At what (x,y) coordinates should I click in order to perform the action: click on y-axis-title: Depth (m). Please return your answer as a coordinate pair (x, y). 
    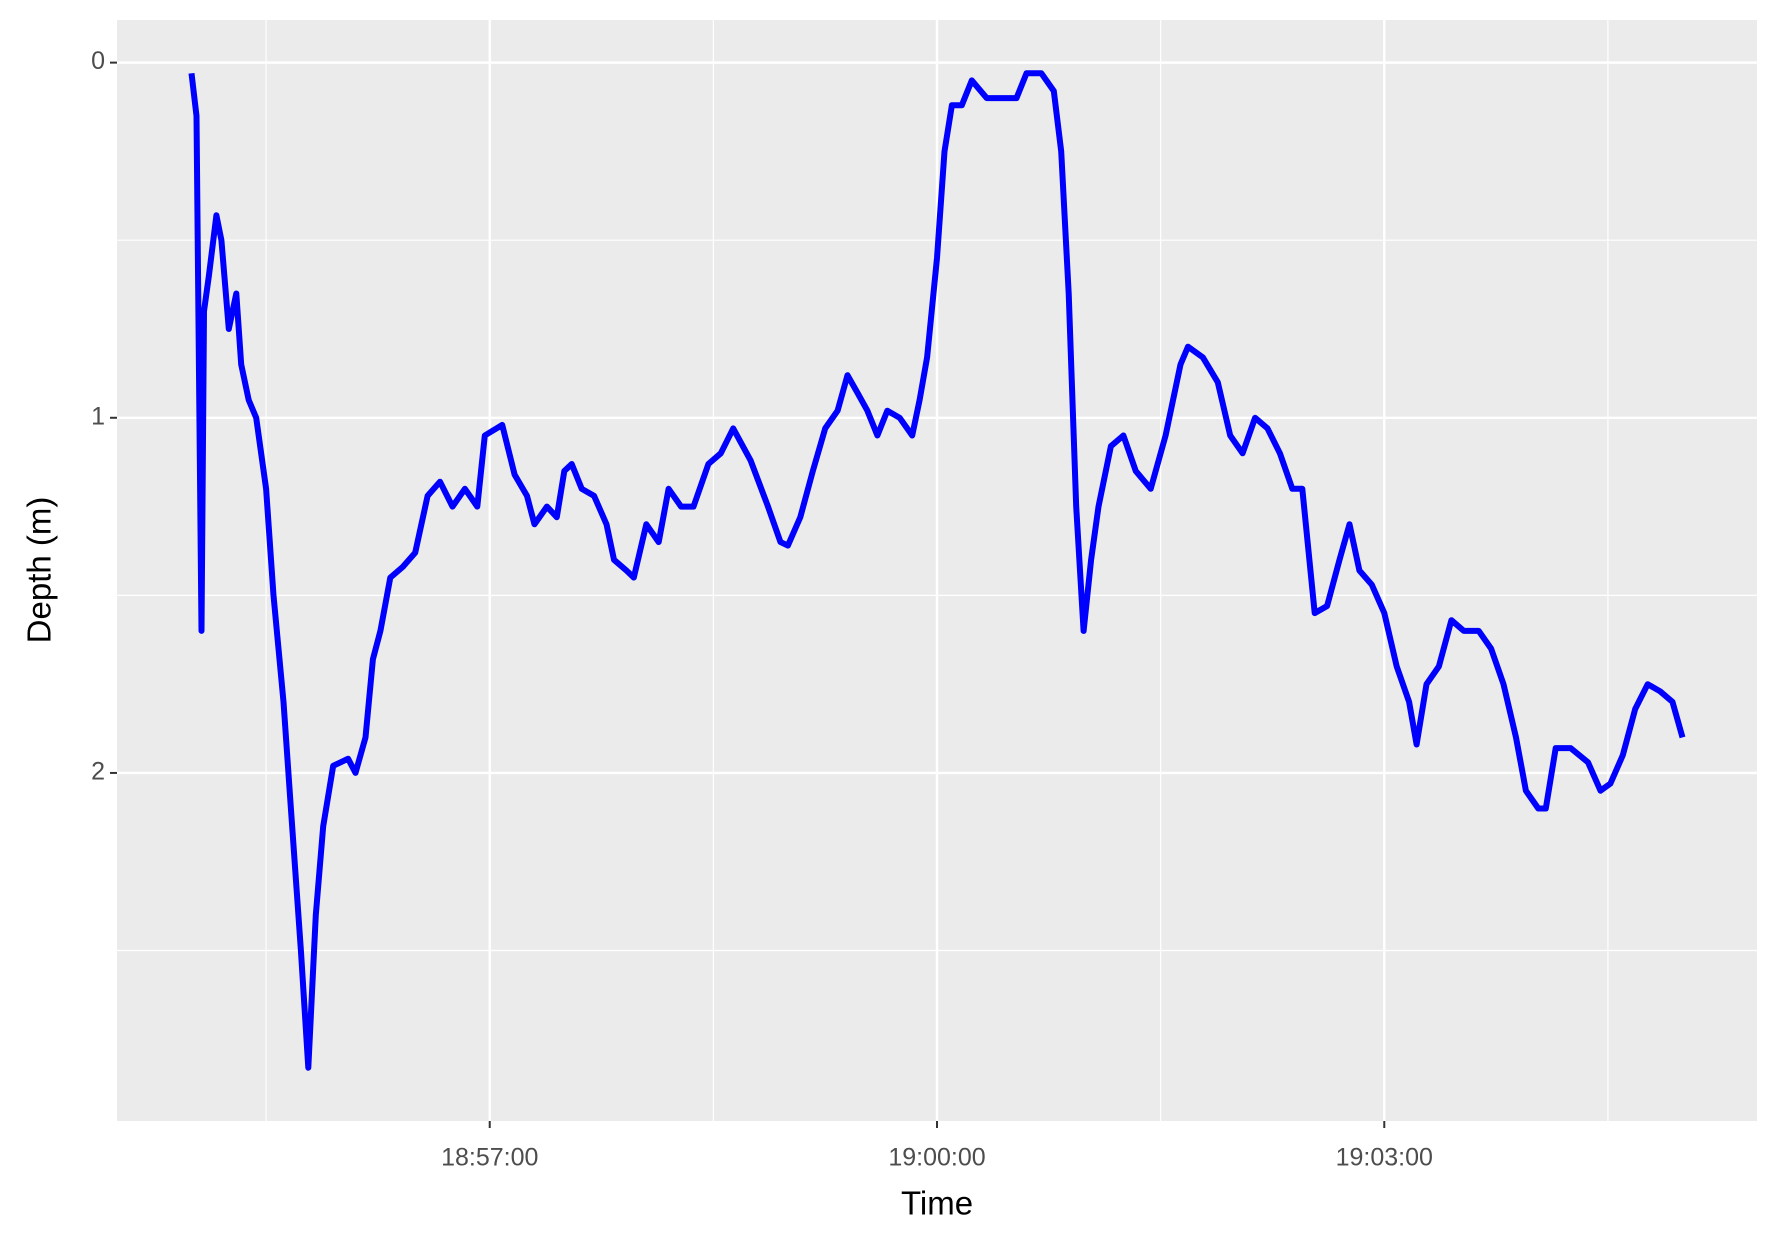
    Looking at the image, I should click on (39, 570).